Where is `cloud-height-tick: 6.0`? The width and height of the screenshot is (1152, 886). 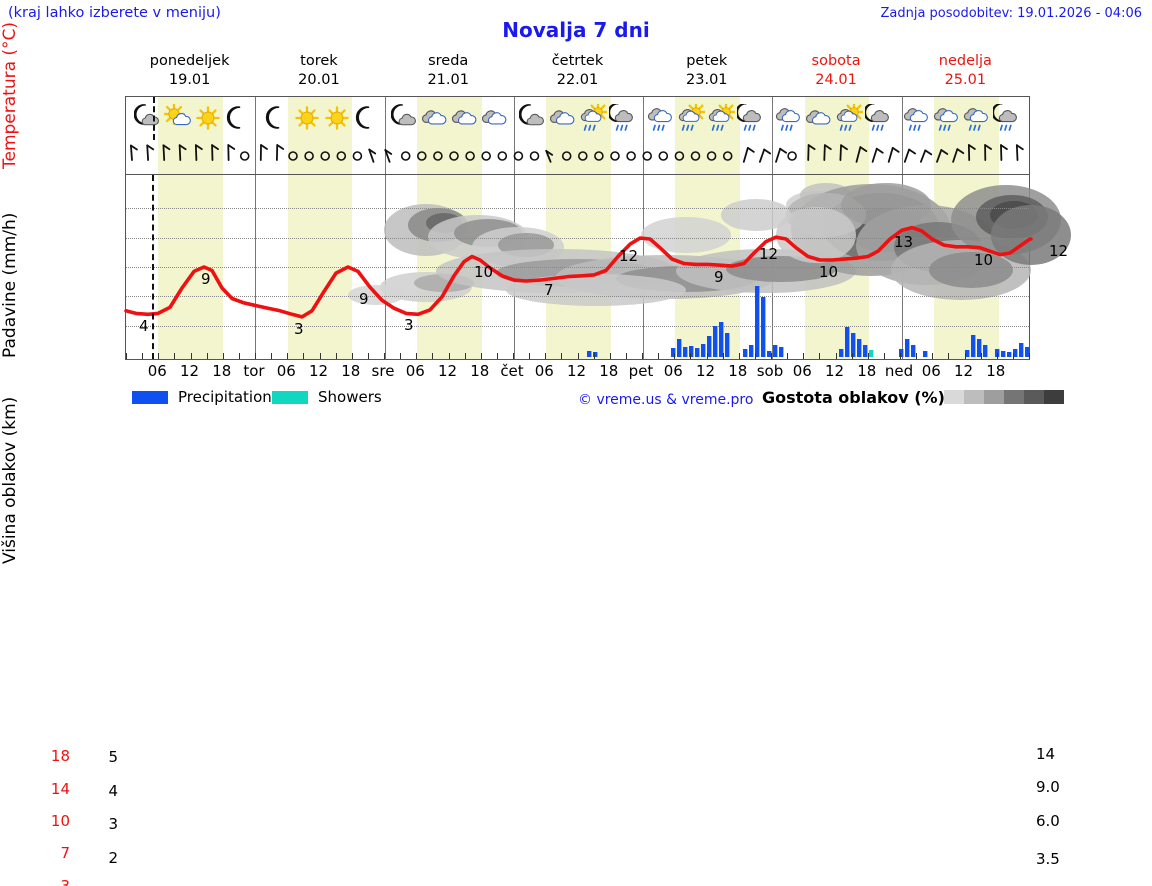
cloud-height-tick: 6.0 is located at coordinates (1053, 821).